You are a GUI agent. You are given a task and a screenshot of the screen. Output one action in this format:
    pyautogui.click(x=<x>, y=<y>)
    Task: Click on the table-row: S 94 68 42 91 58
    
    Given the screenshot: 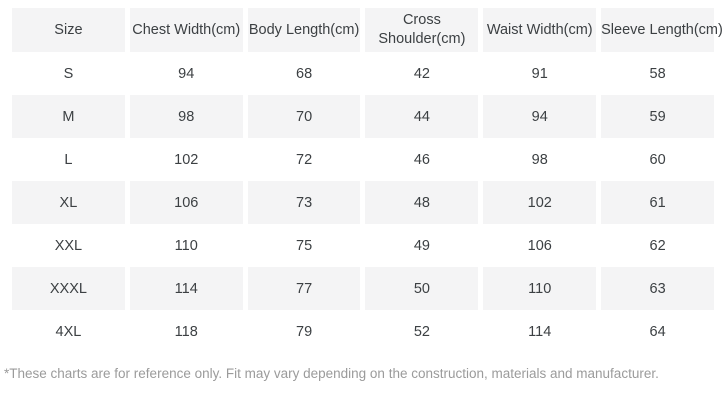 What is the action you would take?
    pyautogui.click(x=363, y=73)
    